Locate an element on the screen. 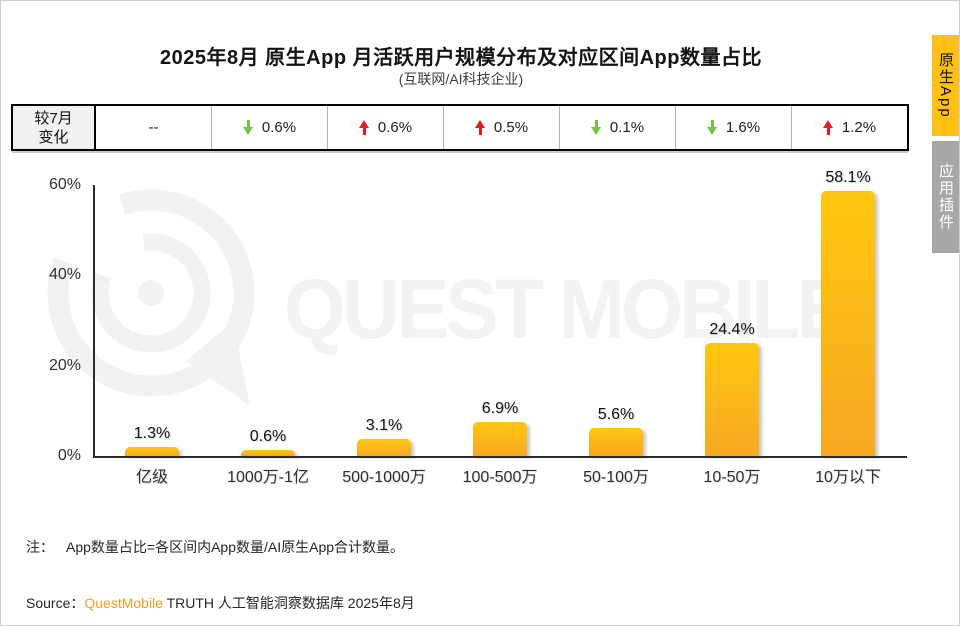 This screenshot has height=626, width=960. change-cells: -- 0.6% 0.6% 0.5% 0.1% 1.6% 1.2% is located at coordinates (501, 127).